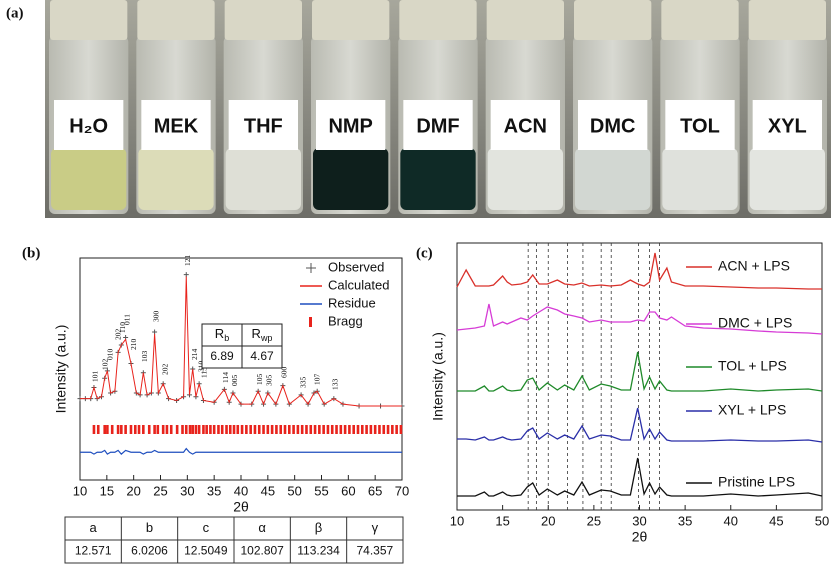  I want to click on table-cell: 102.807, so click(262, 551).